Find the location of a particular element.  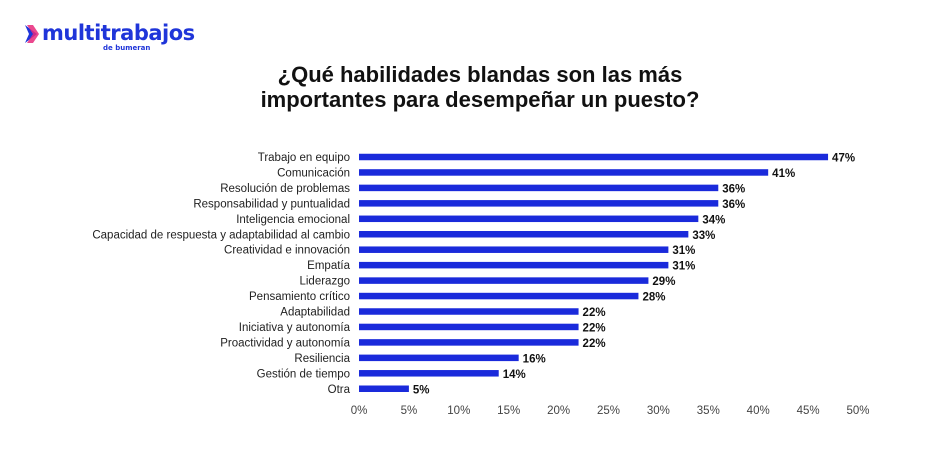

x-tick-label: 20% is located at coordinates (558, 411).